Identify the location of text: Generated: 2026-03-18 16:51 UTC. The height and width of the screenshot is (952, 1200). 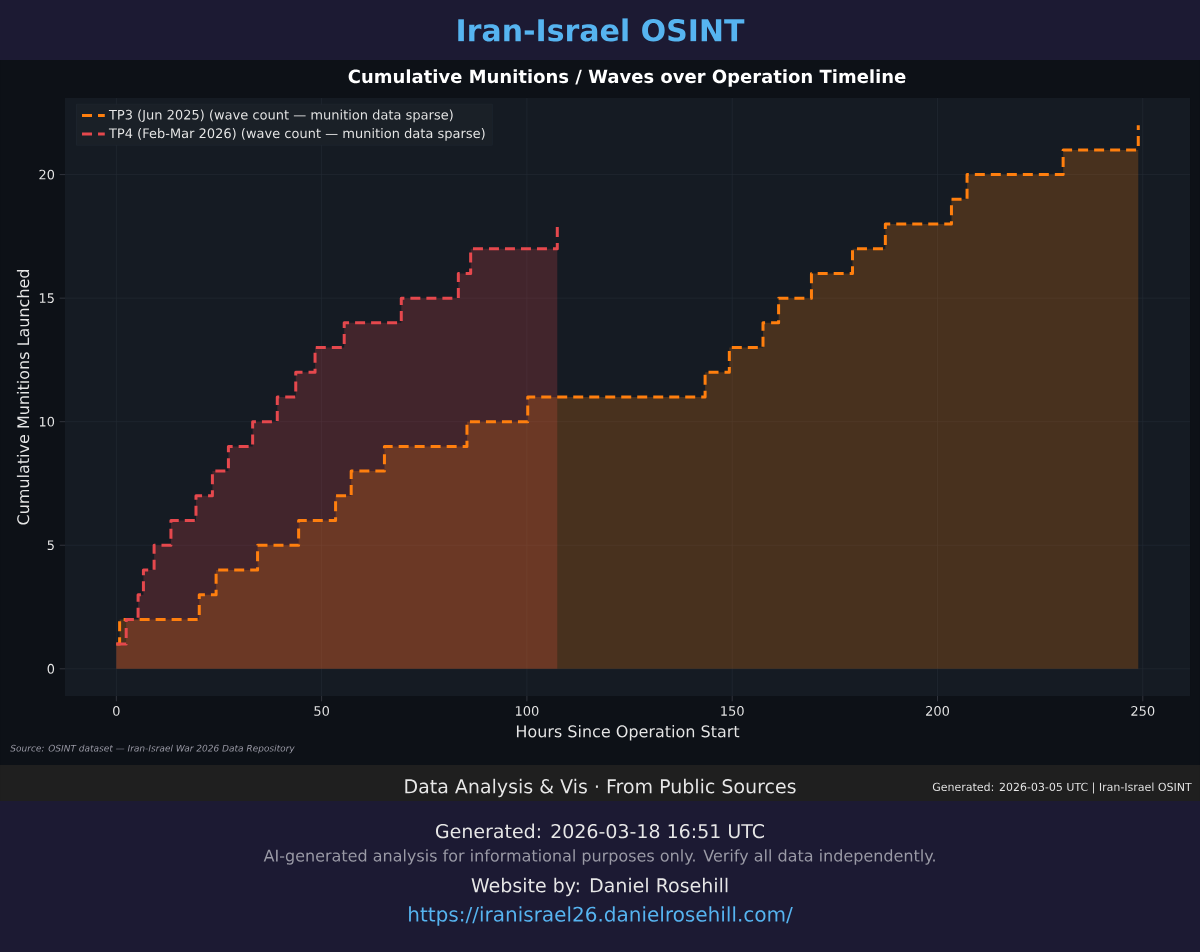
(600, 831).